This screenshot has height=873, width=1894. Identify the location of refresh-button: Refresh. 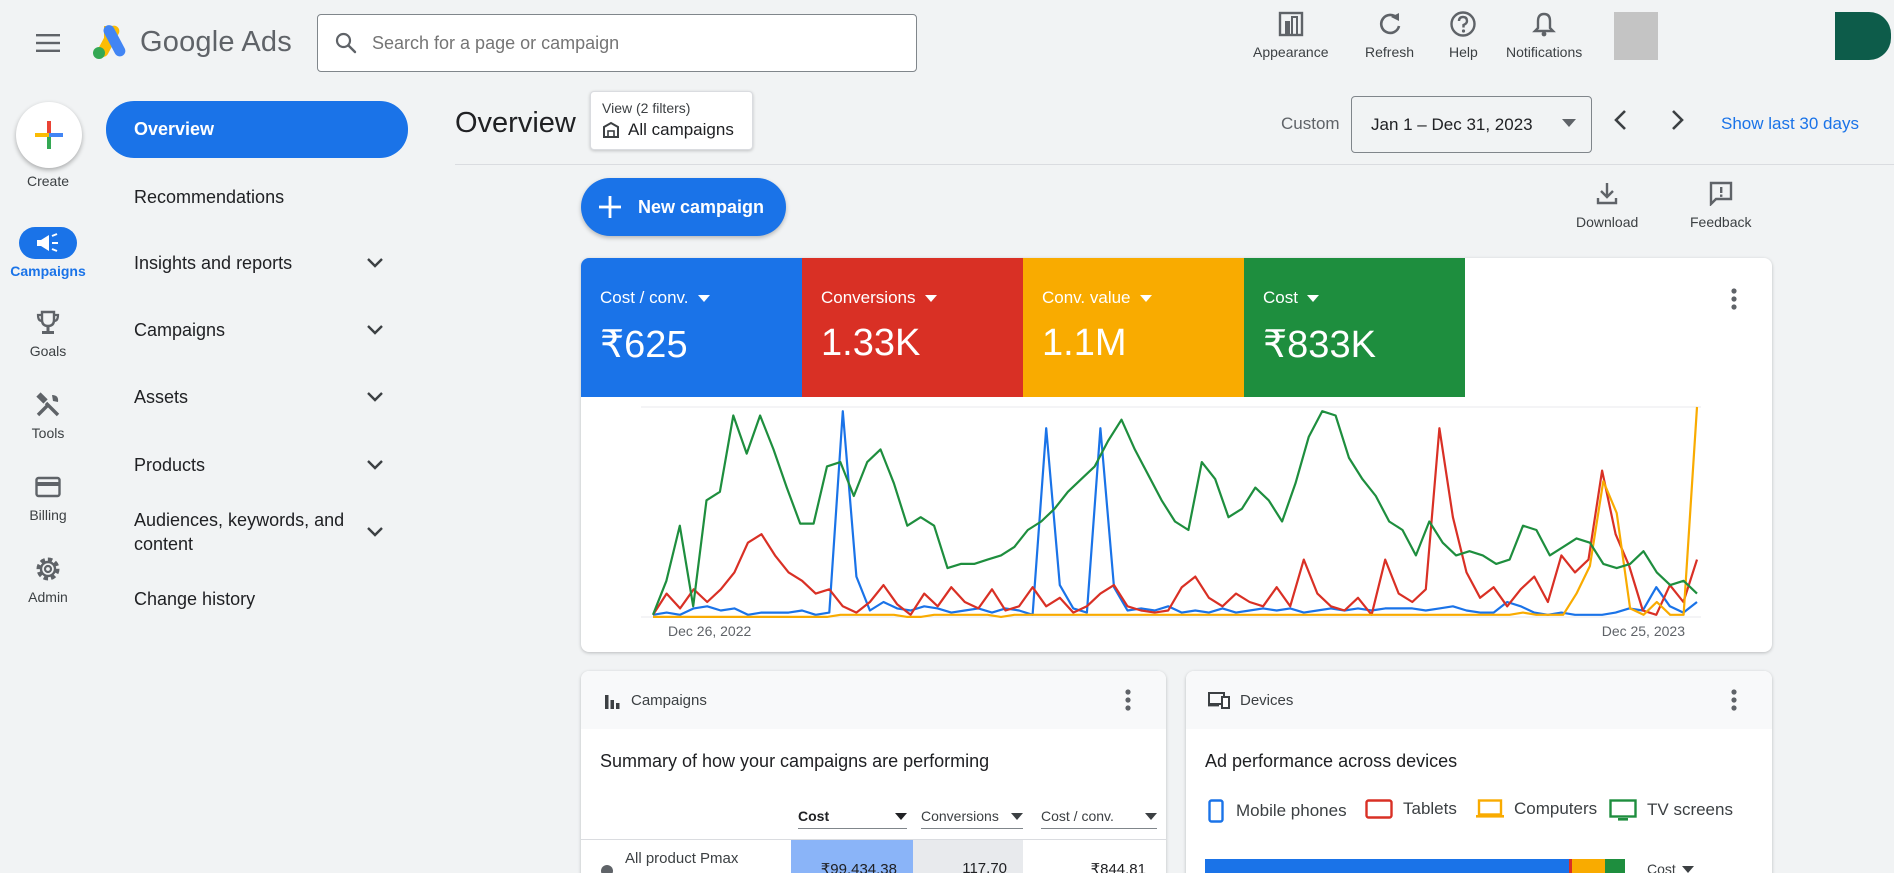
(1389, 35).